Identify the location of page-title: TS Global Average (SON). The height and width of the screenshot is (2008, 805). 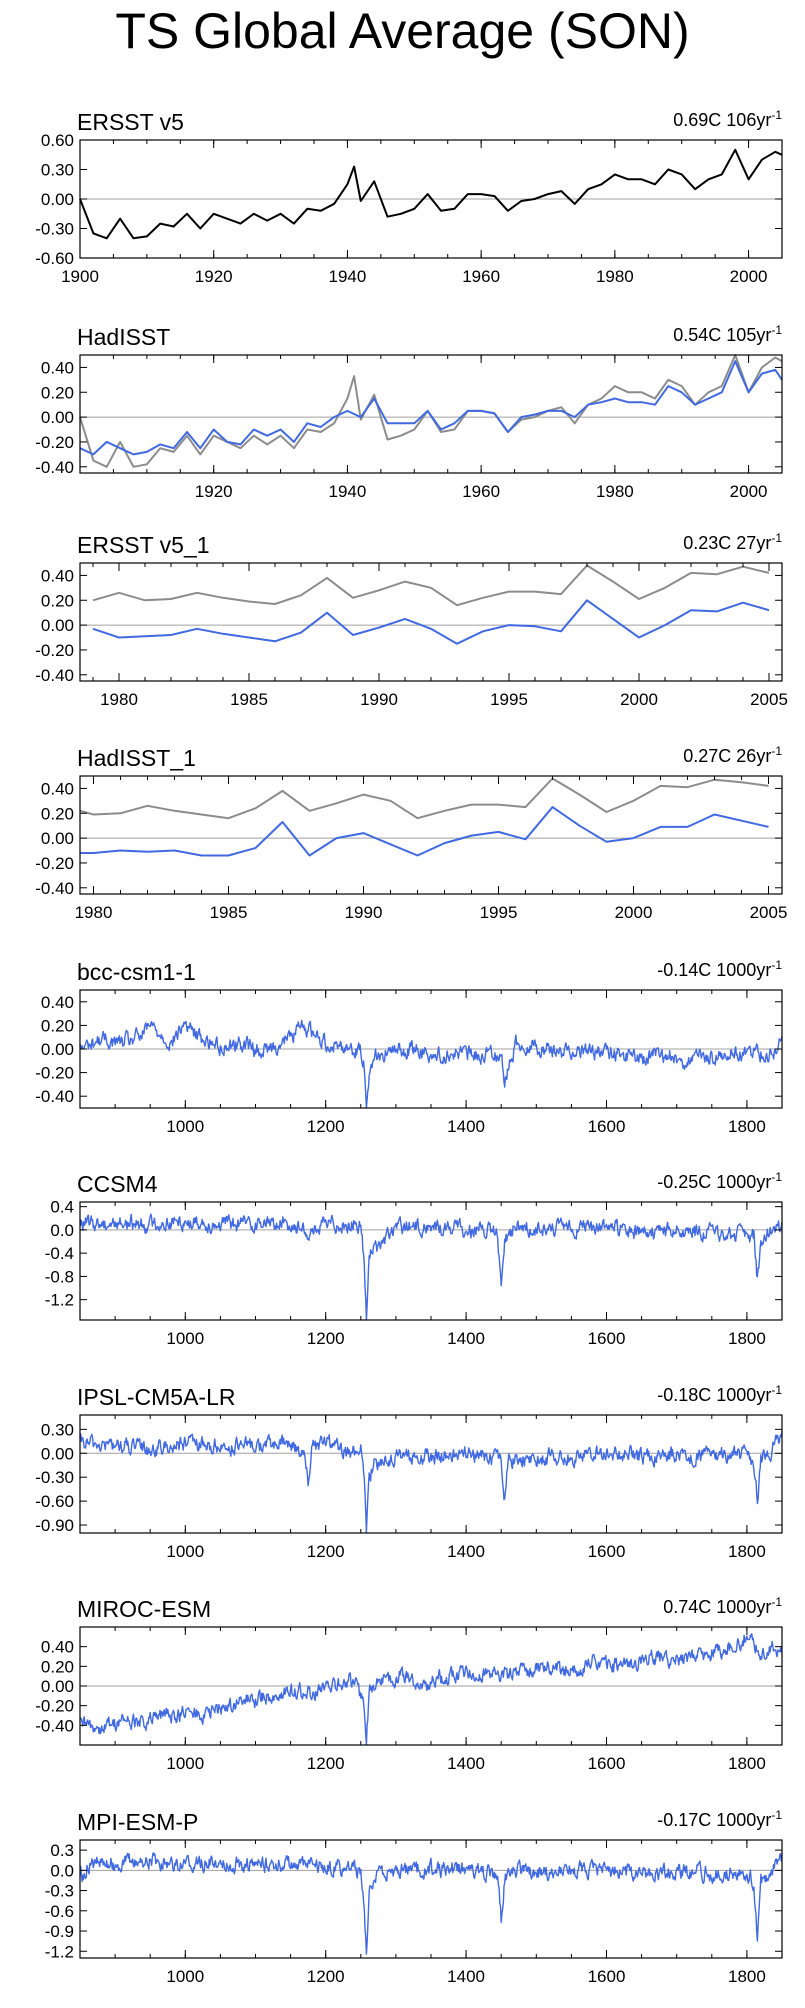
(402, 31).